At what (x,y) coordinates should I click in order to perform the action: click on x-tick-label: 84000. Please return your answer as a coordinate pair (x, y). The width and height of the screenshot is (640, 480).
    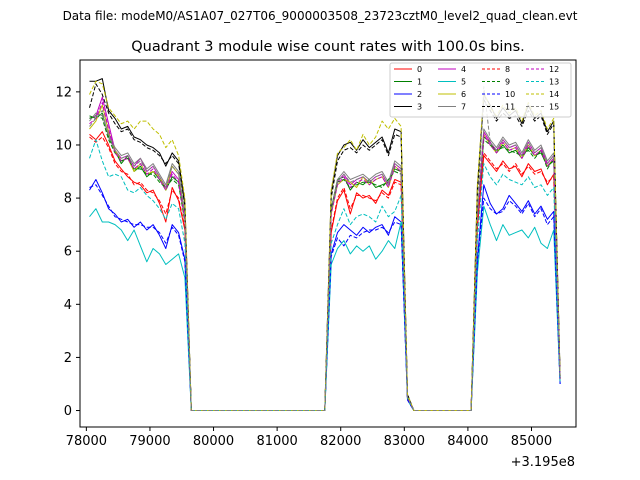
    Looking at the image, I should click on (467, 441).